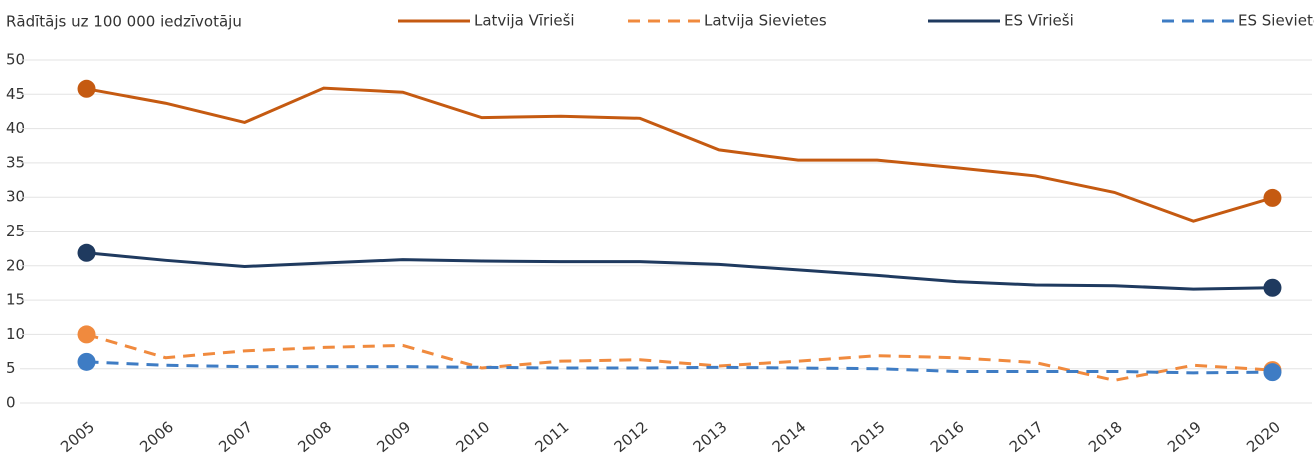 Image resolution: width=1314 pixels, height=459 pixels. Describe the element at coordinates (15, 300) in the screenshot. I see `y-tick-label: 15` at that location.